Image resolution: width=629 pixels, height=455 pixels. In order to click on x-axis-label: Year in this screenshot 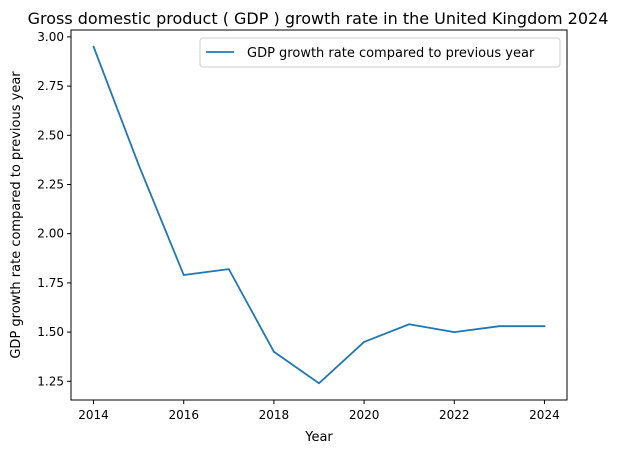, I will do `click(318, 437)`.